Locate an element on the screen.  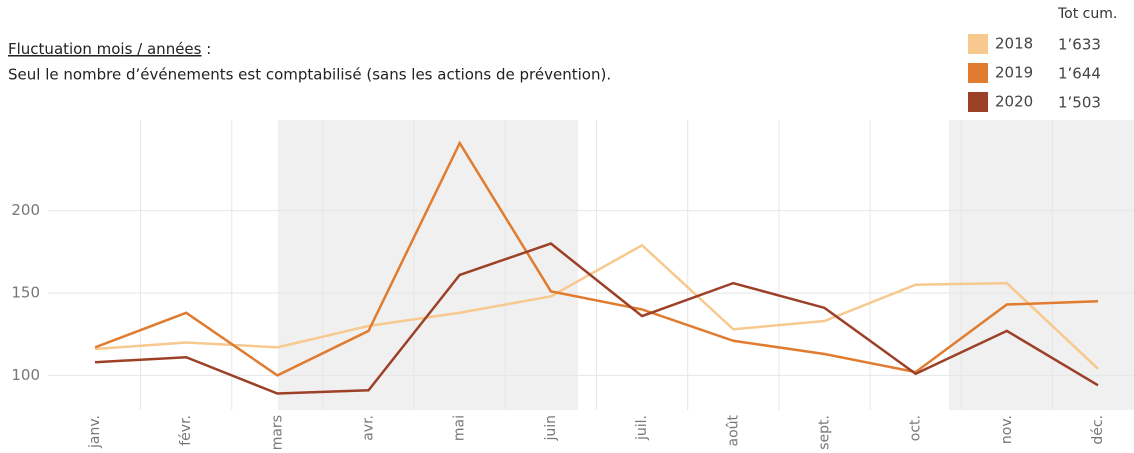
x-tick-label: janv. is located at coordinates (95, 432).